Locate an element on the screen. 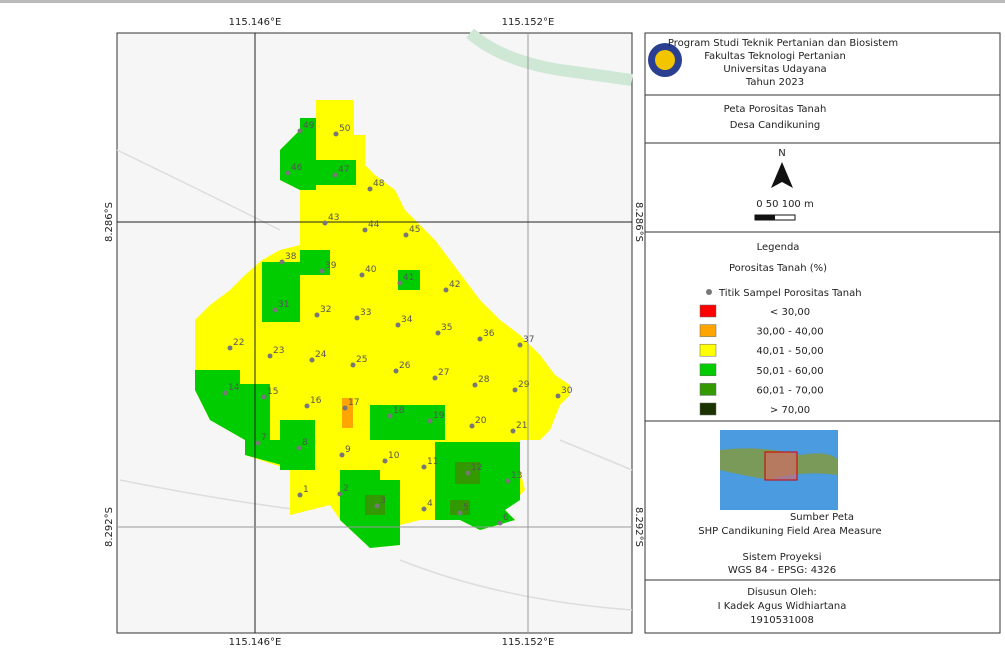 This screenshot has height=653, width=1005. sample-label: 18 is located at coordinates (399, 411).